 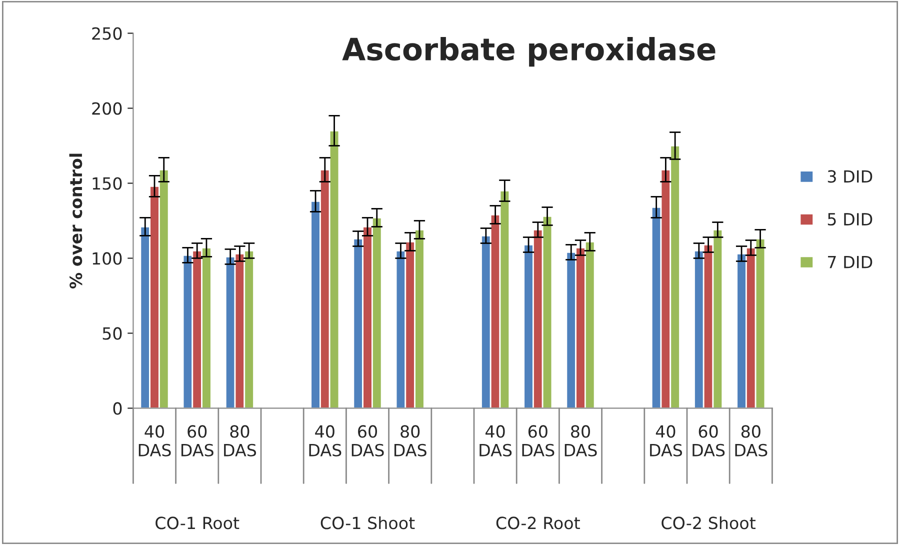 I want to click on chart-title: Ascorbate peroxidase, so click(x=529, y=51).